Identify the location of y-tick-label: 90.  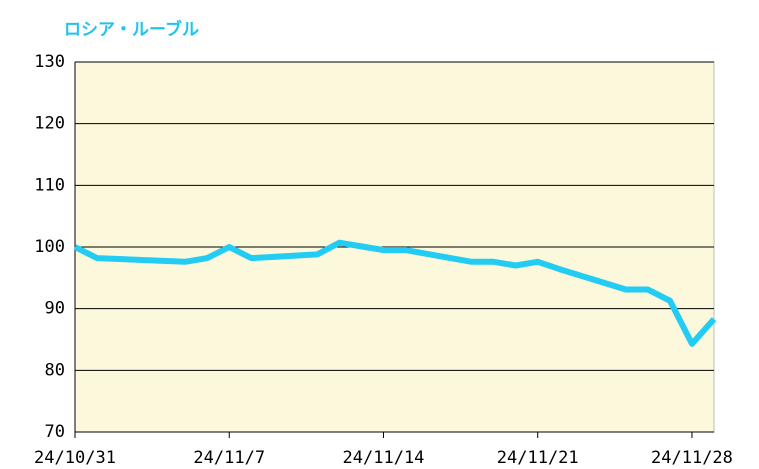
(55, 309).